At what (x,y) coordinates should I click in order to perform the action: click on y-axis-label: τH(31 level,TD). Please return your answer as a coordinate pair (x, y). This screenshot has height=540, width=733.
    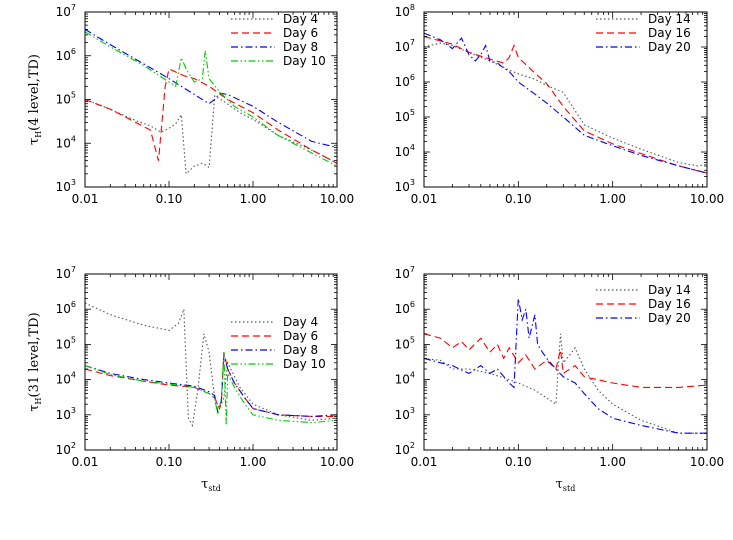
    Looking at the image, I should click on (35, 361).